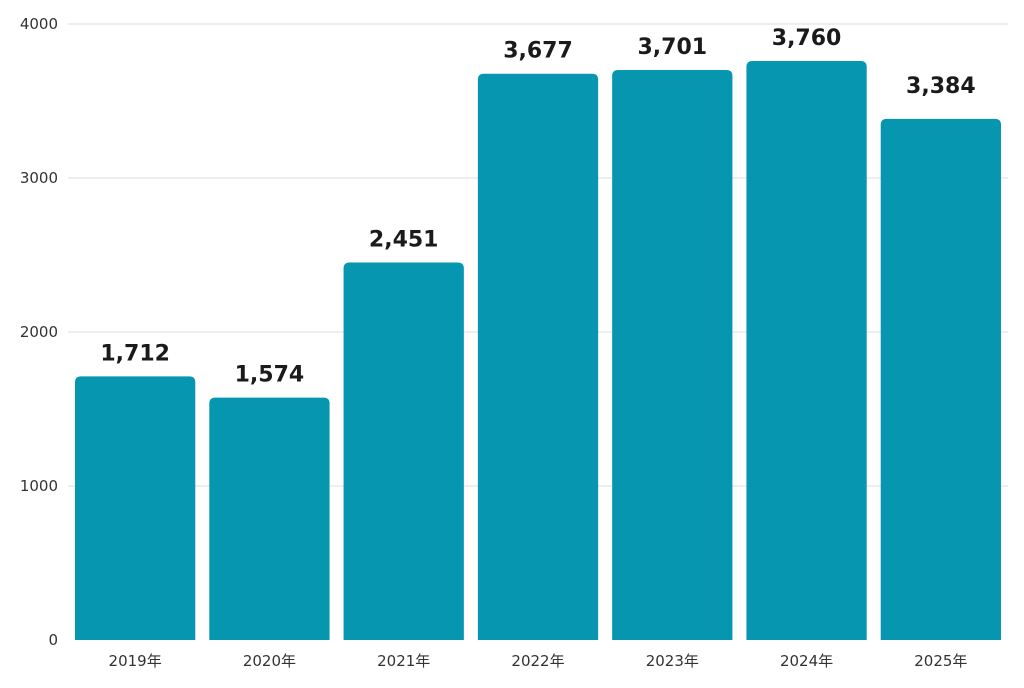  Describe the element at coordinates (53, 640) in the screenshot. I see `y-tick-label: 0` at that location.